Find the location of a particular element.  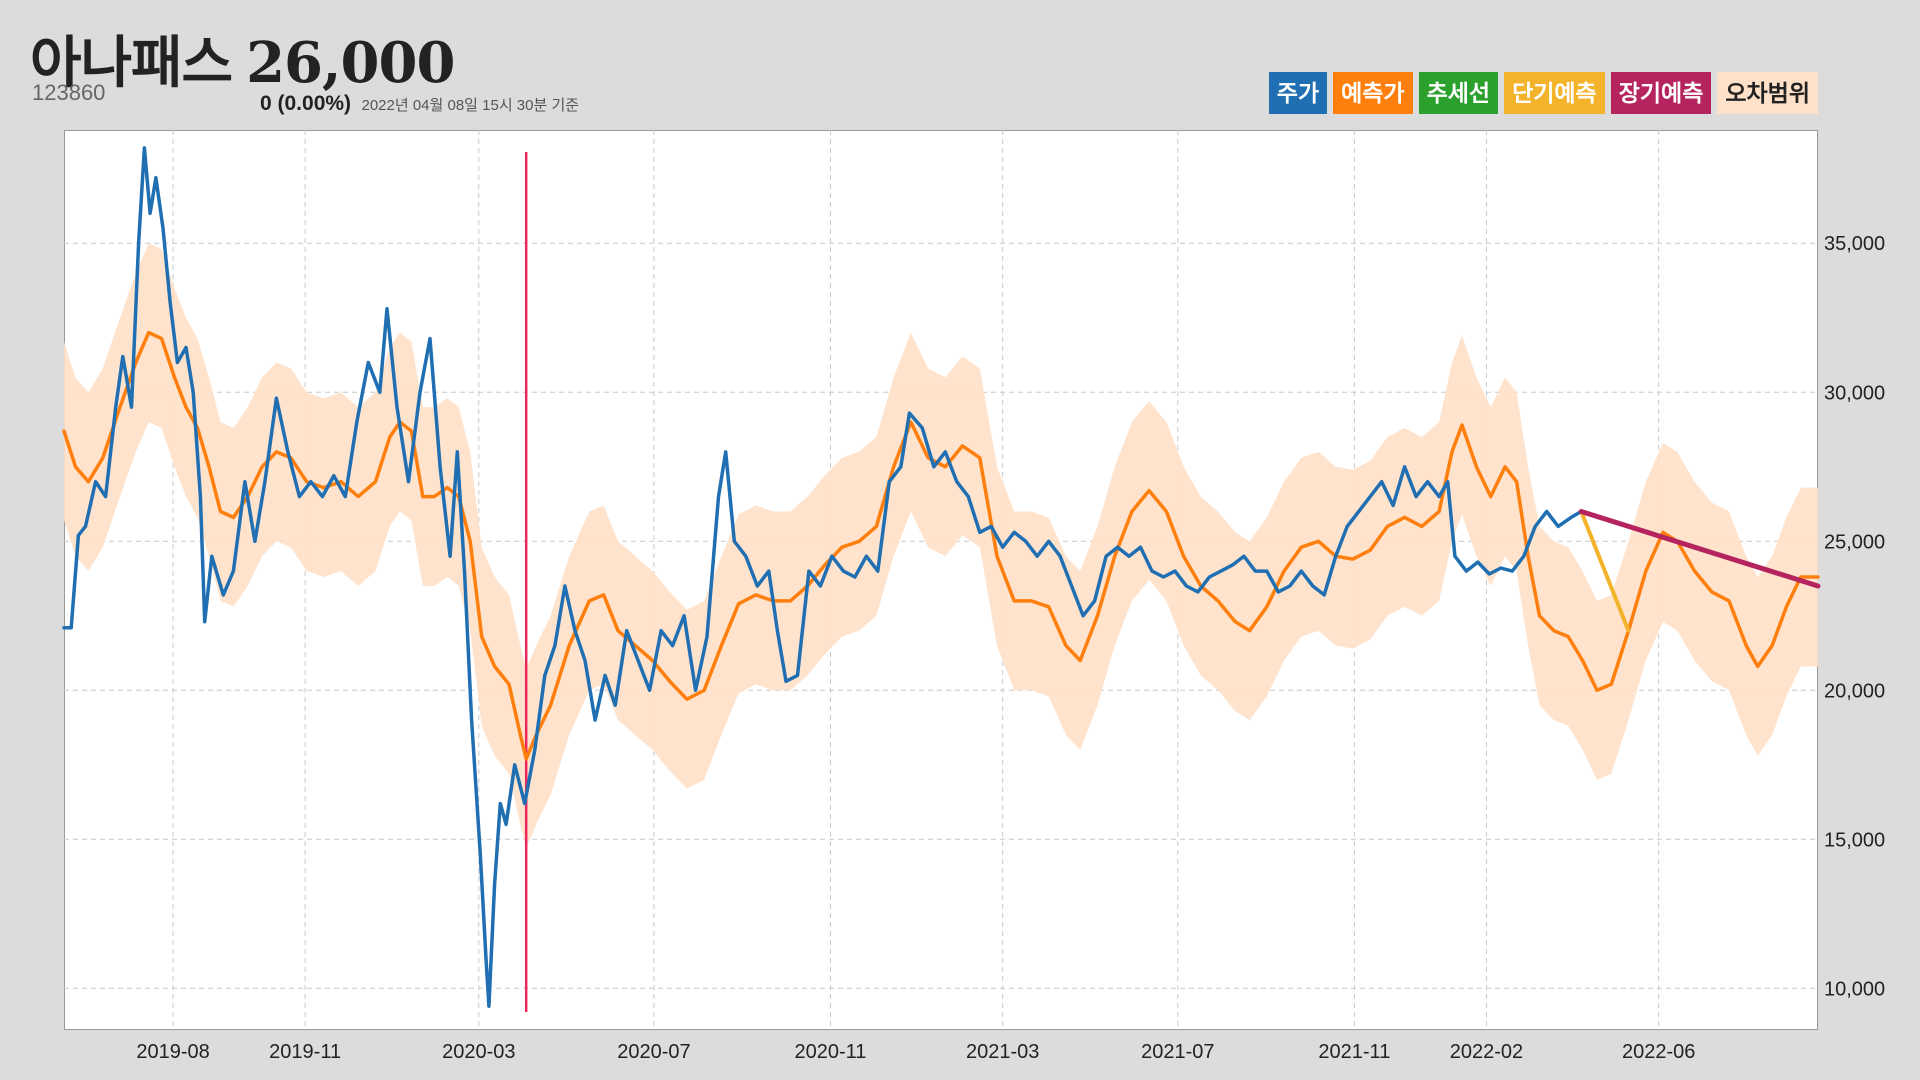

y-tick-label: 35,000 is located at coordinates (1854, 244).